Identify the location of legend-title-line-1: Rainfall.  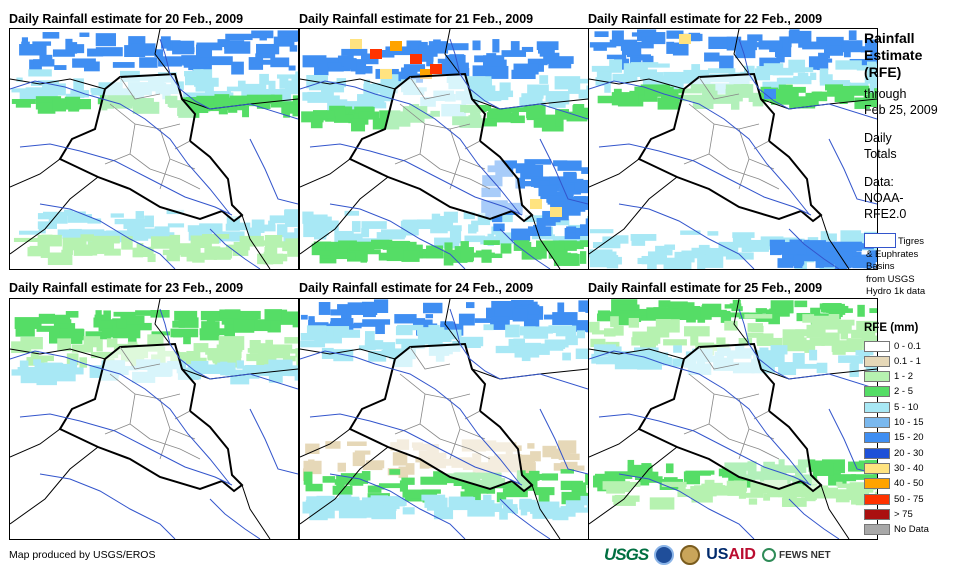
(889, 38).